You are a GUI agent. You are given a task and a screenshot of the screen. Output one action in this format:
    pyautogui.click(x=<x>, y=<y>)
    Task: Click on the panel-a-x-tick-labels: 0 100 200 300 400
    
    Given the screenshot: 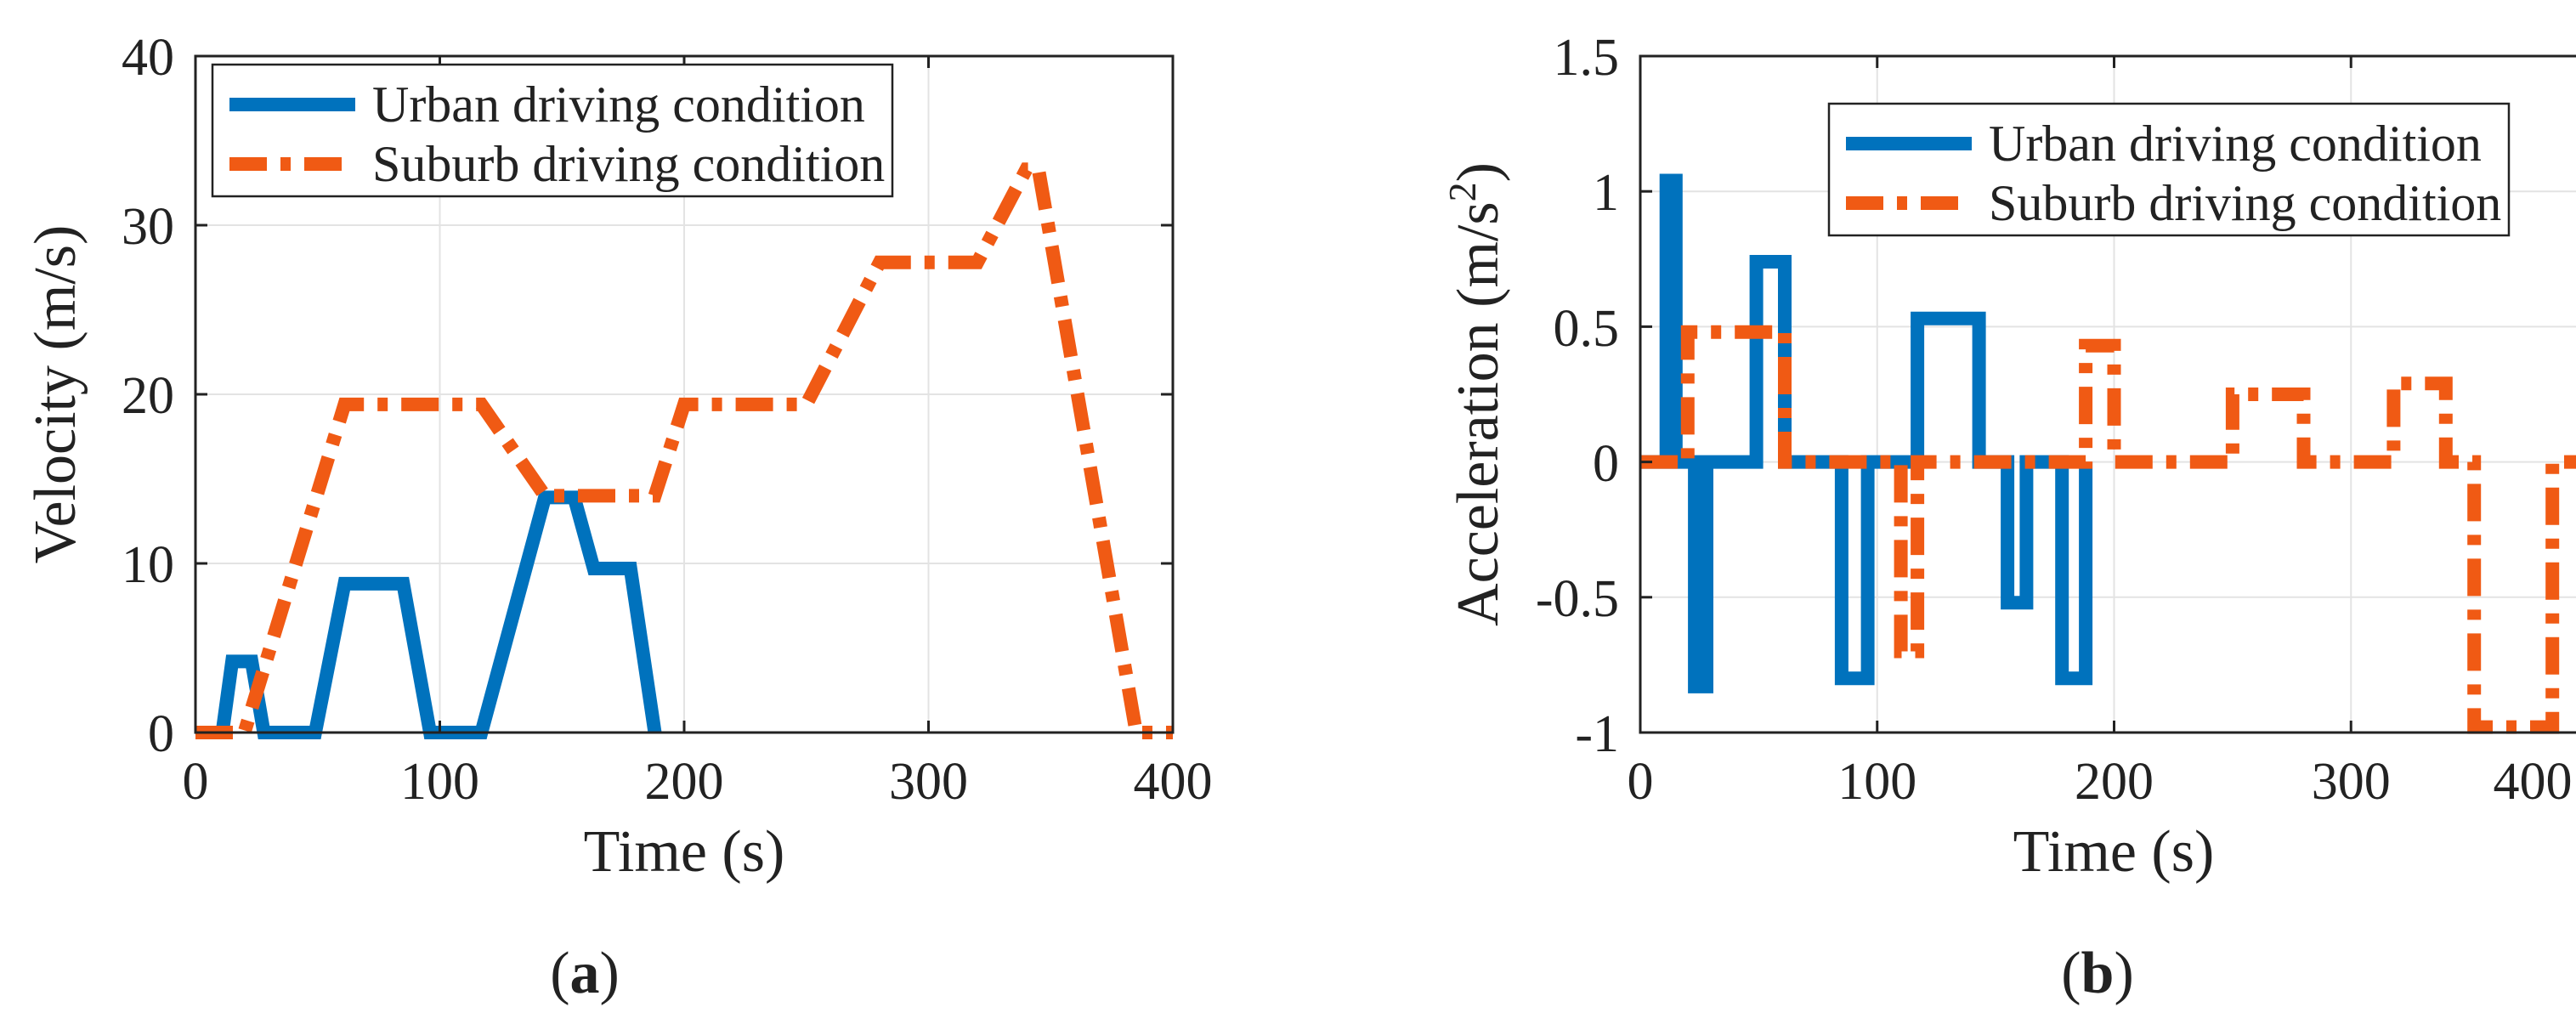 What is the action you would take?
    pyautogui.click(x=698, y=782)
    